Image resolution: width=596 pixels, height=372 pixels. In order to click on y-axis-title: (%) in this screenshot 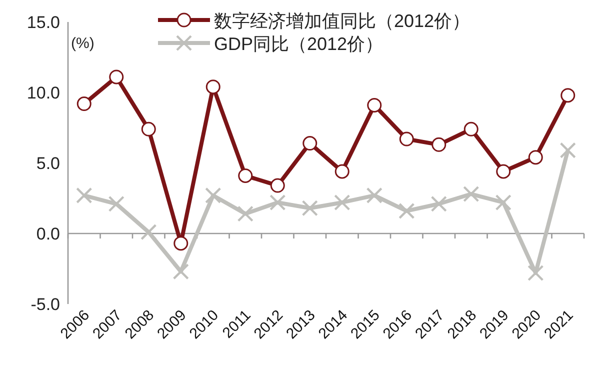, I will do `click(82, 43)`.